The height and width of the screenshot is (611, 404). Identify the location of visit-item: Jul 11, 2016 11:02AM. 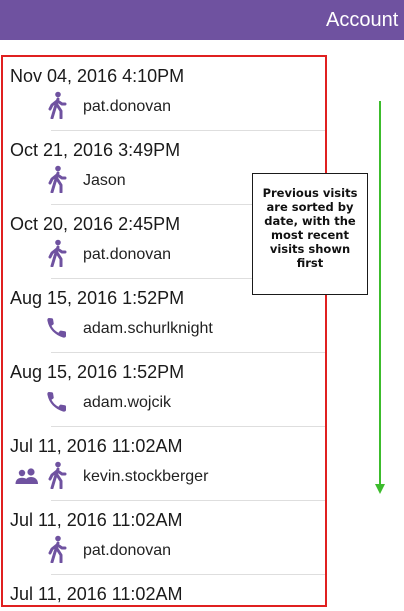
(164, 590).